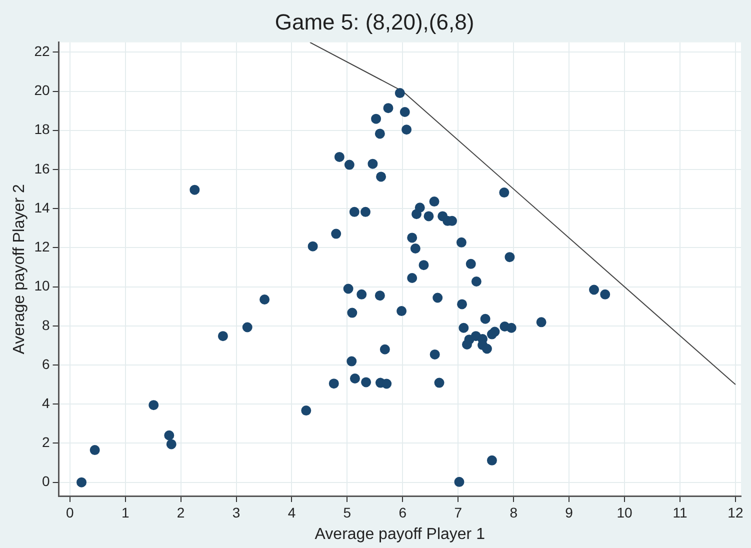 The width and height of the screenshot is (751, 548). I want to click on y-tick-label: 6, so click(46, 364).